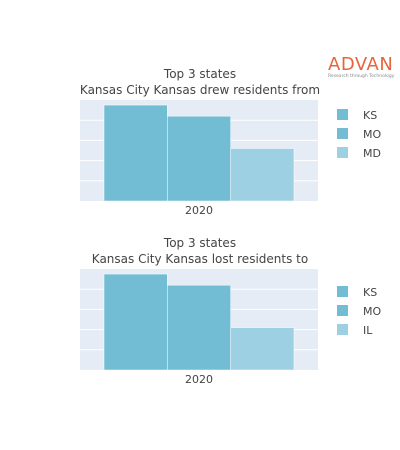  What do you see at coordinates (342, 152) in the screenshot?
I see `legend-swatch-md` at bounding box center [342, 152].